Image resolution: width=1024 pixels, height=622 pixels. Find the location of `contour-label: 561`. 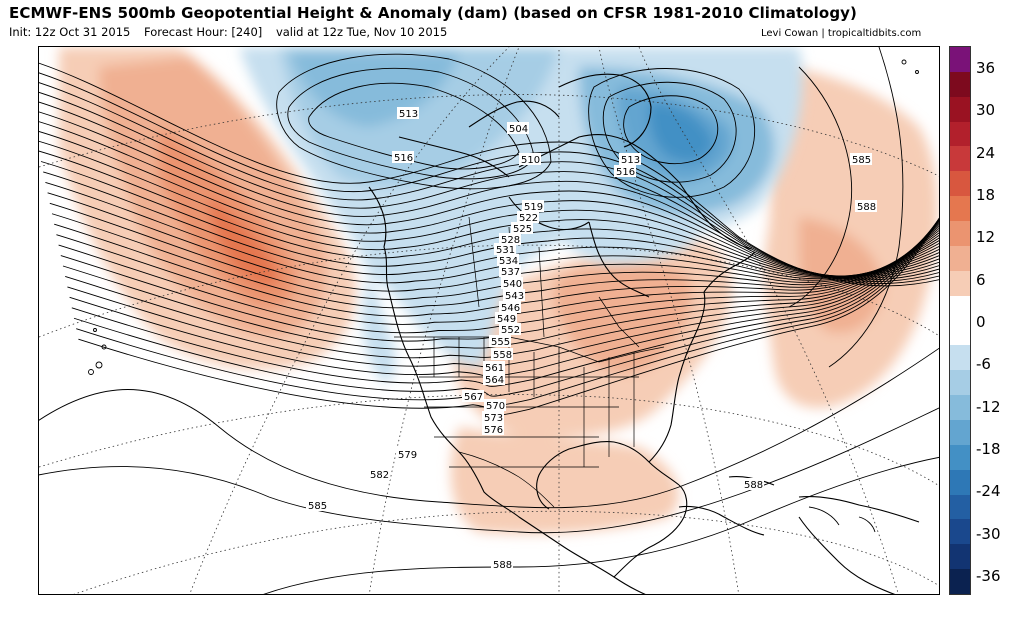

contour-label: 561 is located at coordinates (494, 368).